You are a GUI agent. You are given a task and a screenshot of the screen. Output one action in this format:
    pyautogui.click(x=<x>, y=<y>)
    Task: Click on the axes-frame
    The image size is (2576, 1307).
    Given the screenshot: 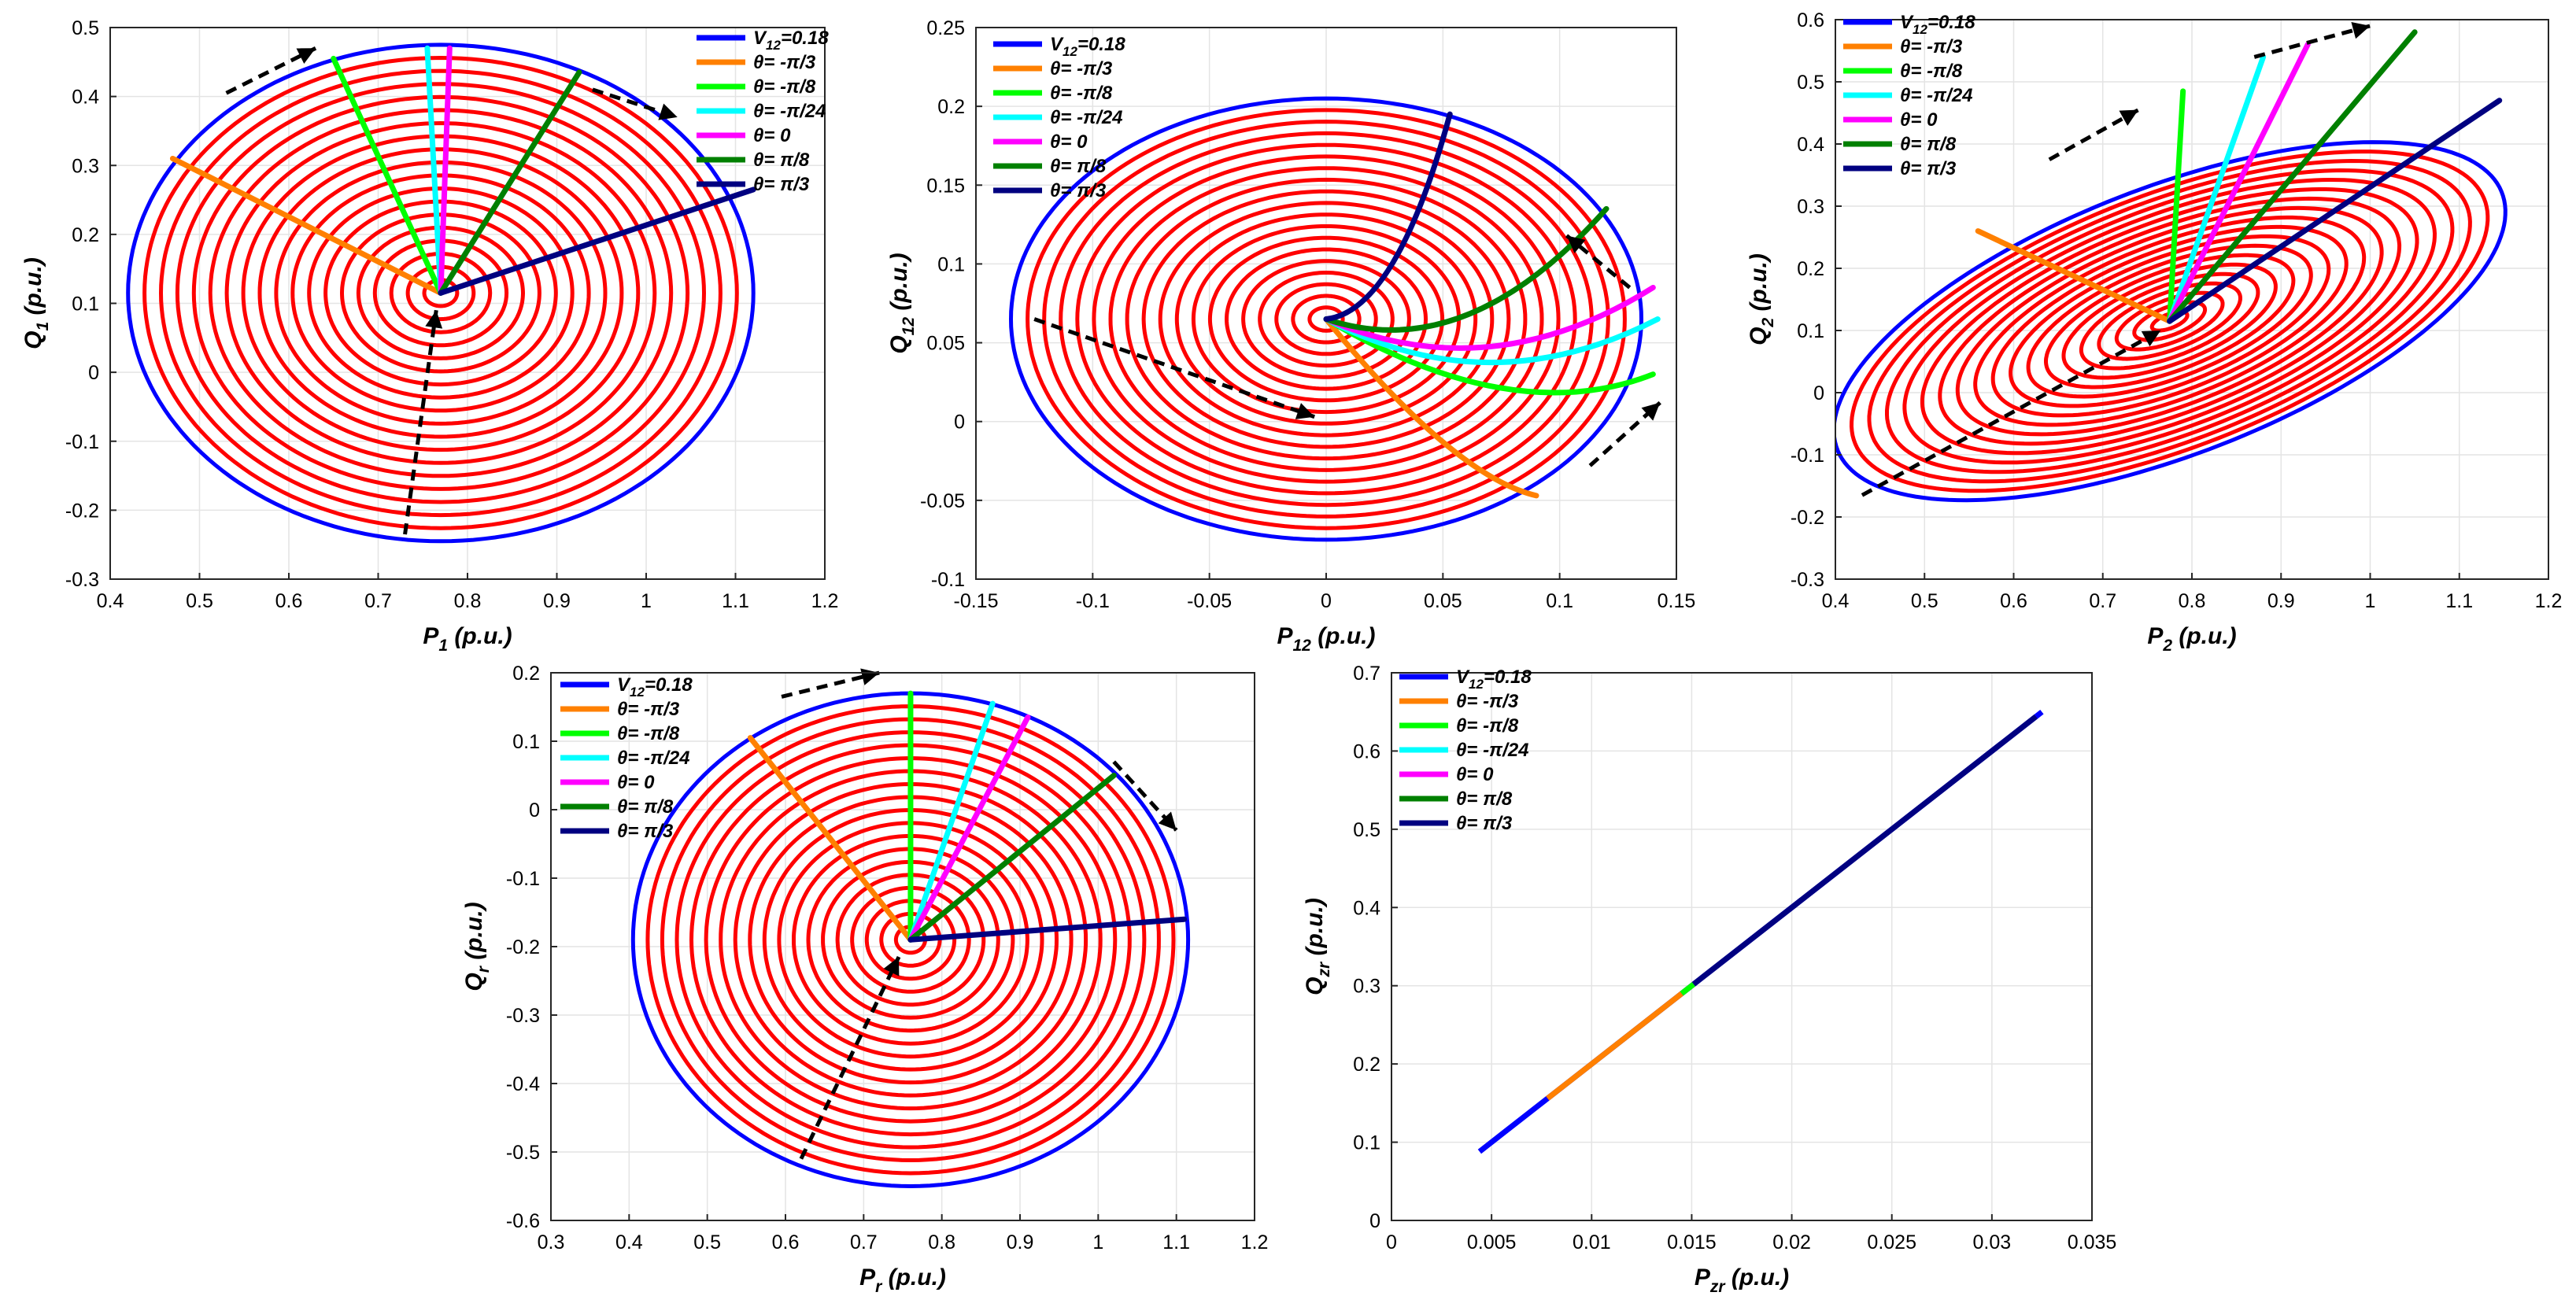 What is the action you would take?
    pyautogui.click(x=1742, y=946)
    